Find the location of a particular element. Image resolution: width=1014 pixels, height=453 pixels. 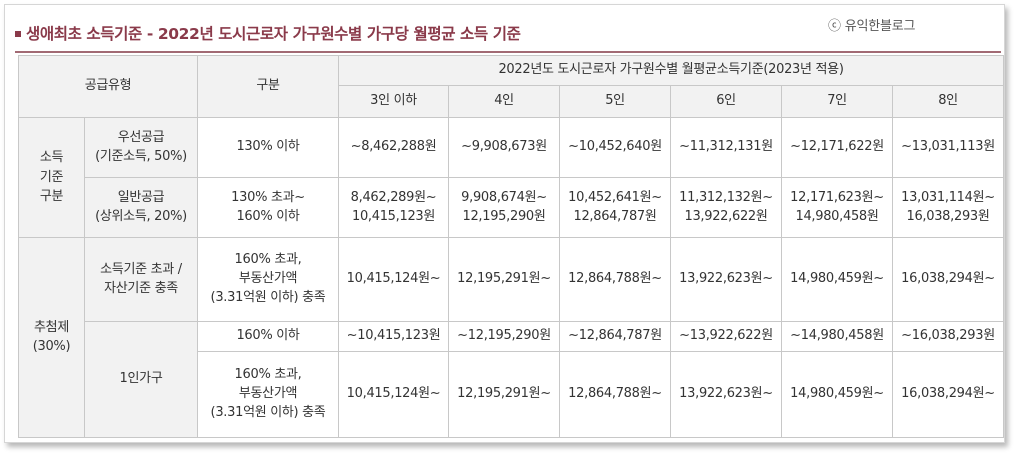

value-cell: ~9,908,673원 is located at coordinates (504, 147).